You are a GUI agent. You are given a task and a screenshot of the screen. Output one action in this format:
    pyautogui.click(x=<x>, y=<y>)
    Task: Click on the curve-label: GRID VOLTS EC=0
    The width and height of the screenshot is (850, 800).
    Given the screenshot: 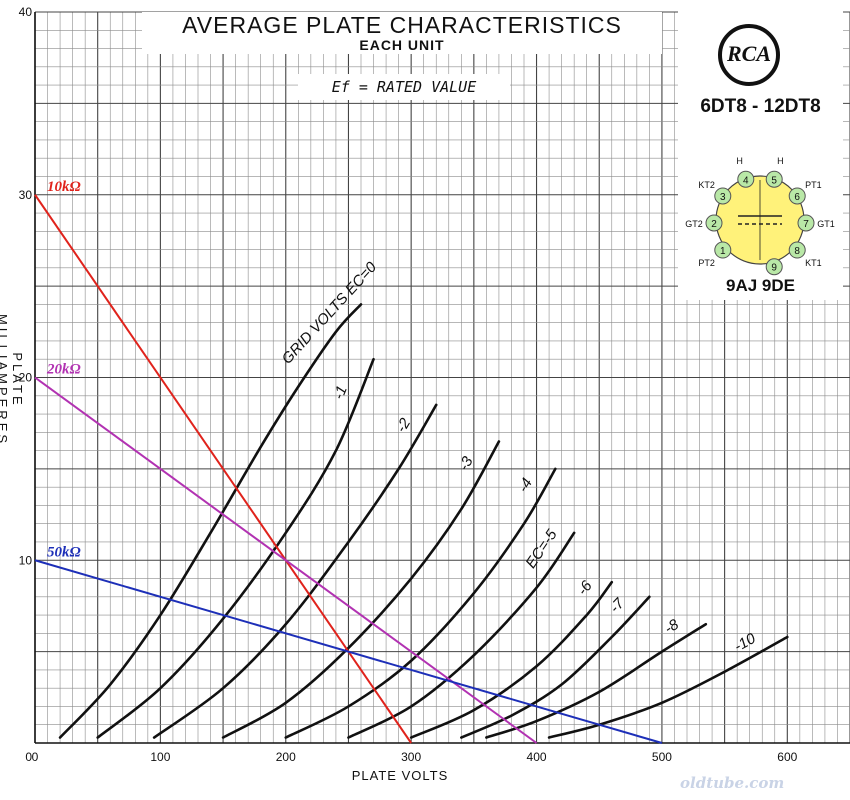 What is the action you would take?
    pyautogui.click(x=330, y=312)
    